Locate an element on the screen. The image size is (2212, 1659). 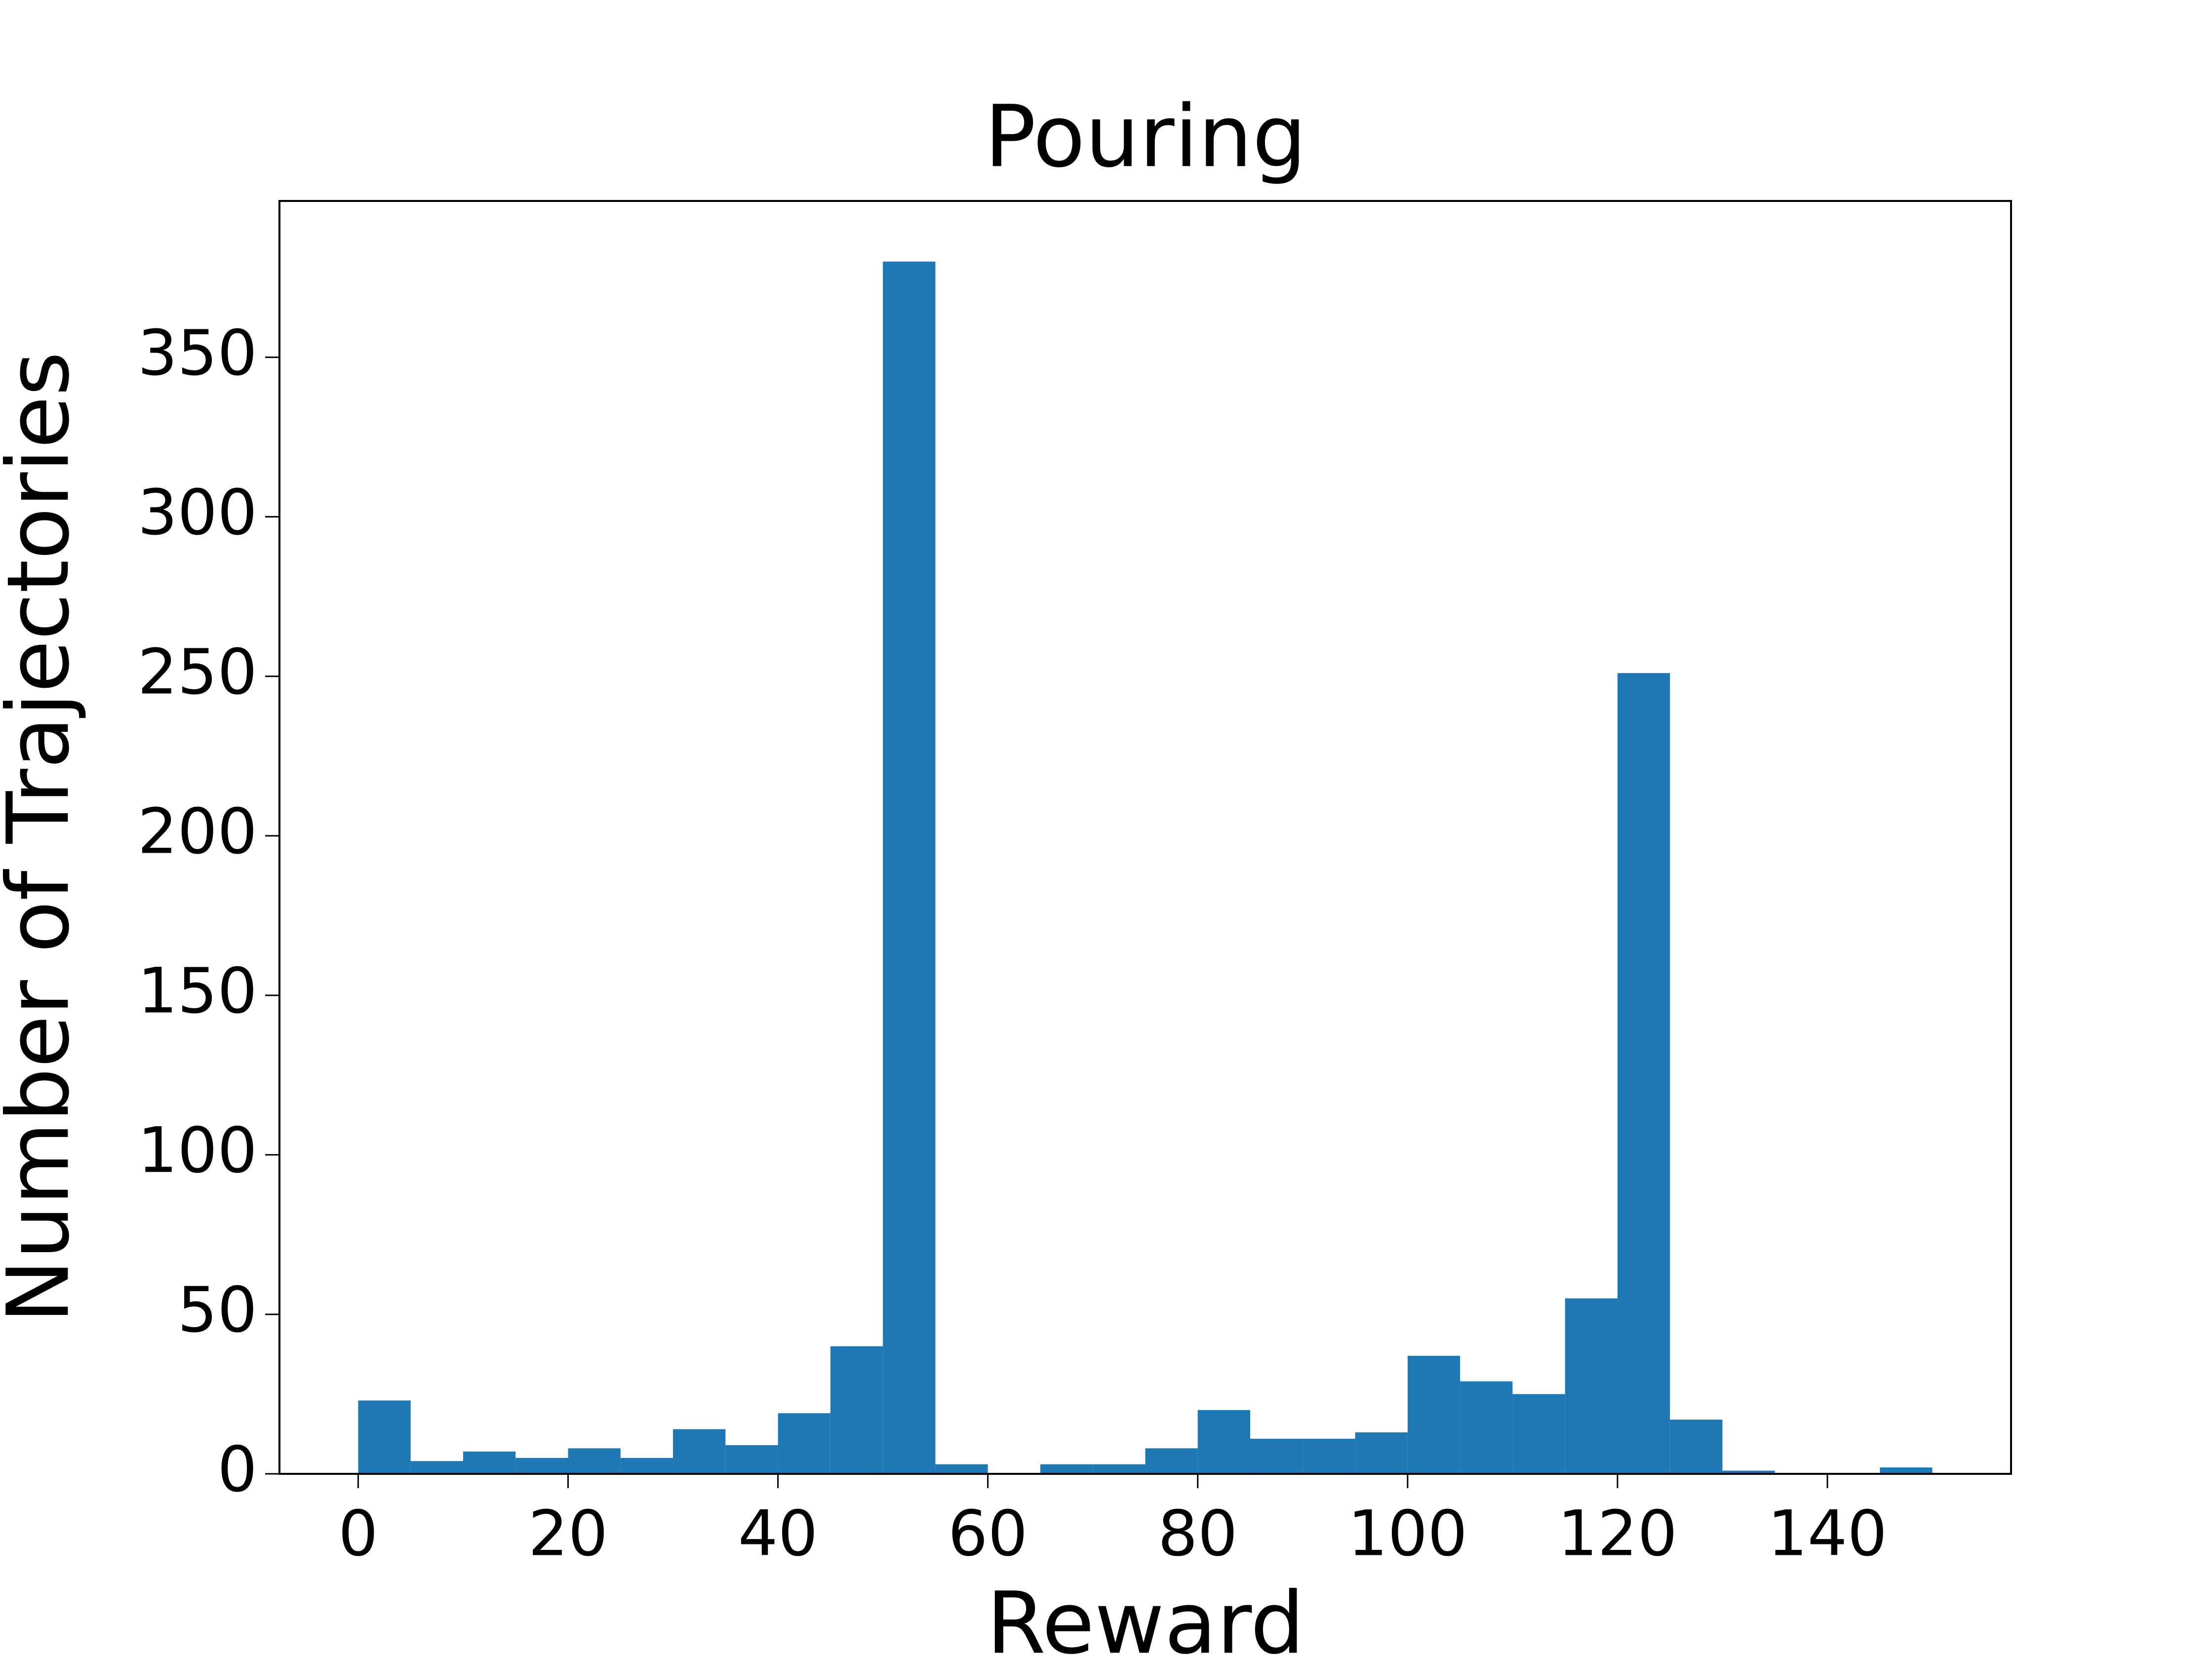
x-tick-label: 120 is located at coordinates (1618, 1534).